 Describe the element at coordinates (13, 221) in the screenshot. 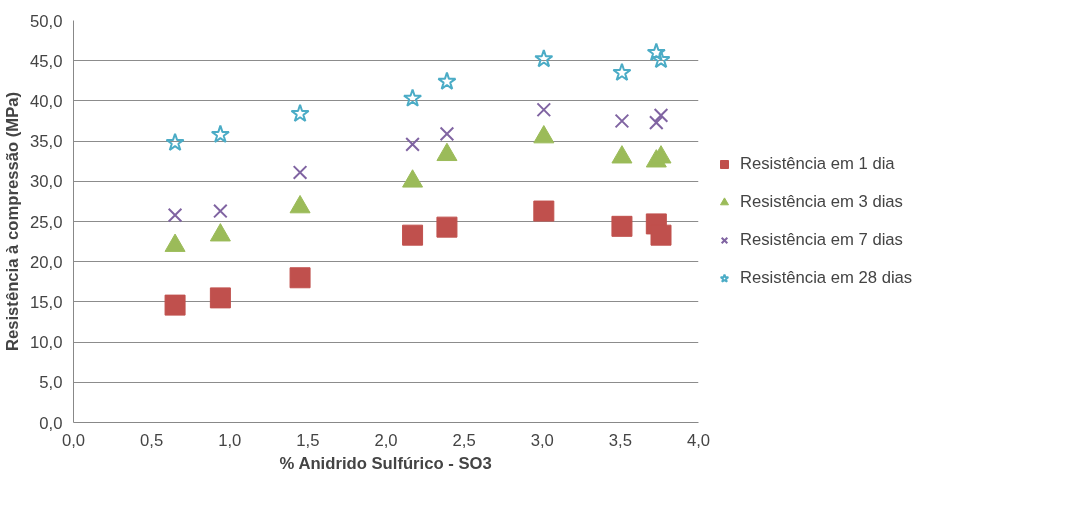

I see `y-axis-title: Resistência à compressão (MPa)` at that location.